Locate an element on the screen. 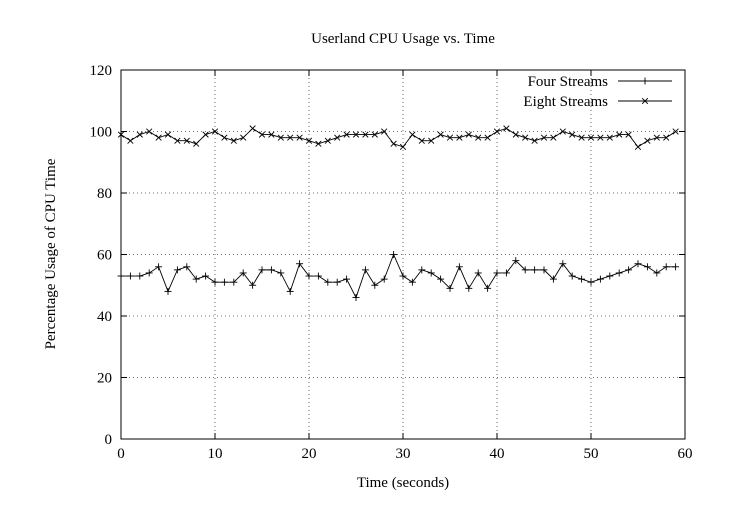 The width and height of the screenshot is (730, 518). x-tick-label: 30 is located at coordinates (403, 454).